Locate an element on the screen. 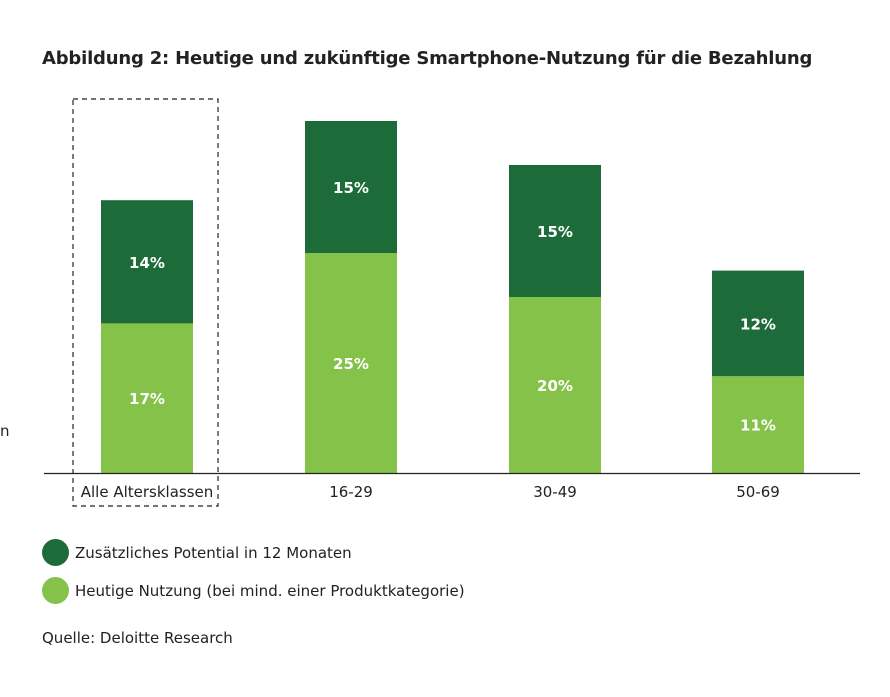  x-tick-label: 50-69 is located at coordinates (758, 492).